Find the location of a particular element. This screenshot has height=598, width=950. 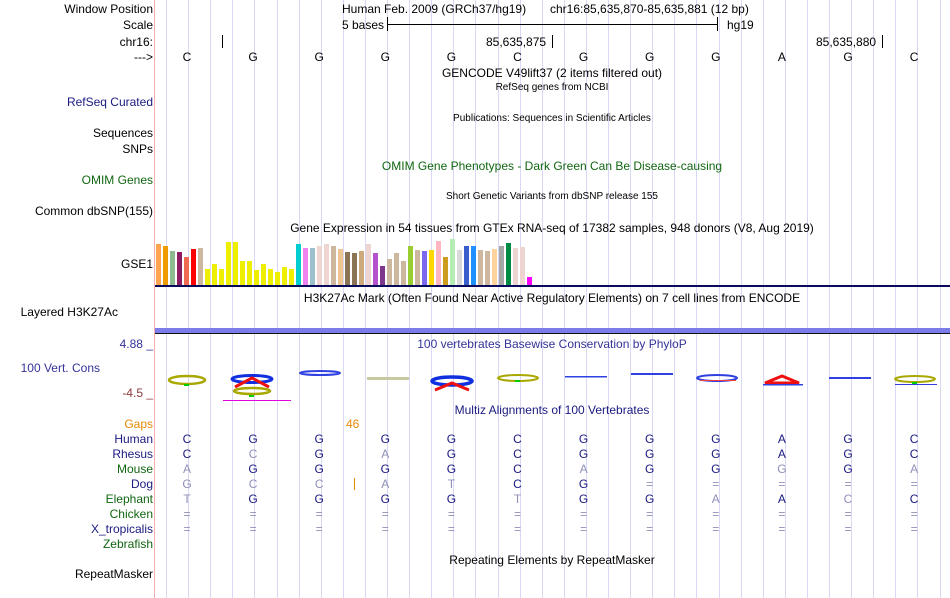

species-label: Rhesus is located at coordinates (132, 454).